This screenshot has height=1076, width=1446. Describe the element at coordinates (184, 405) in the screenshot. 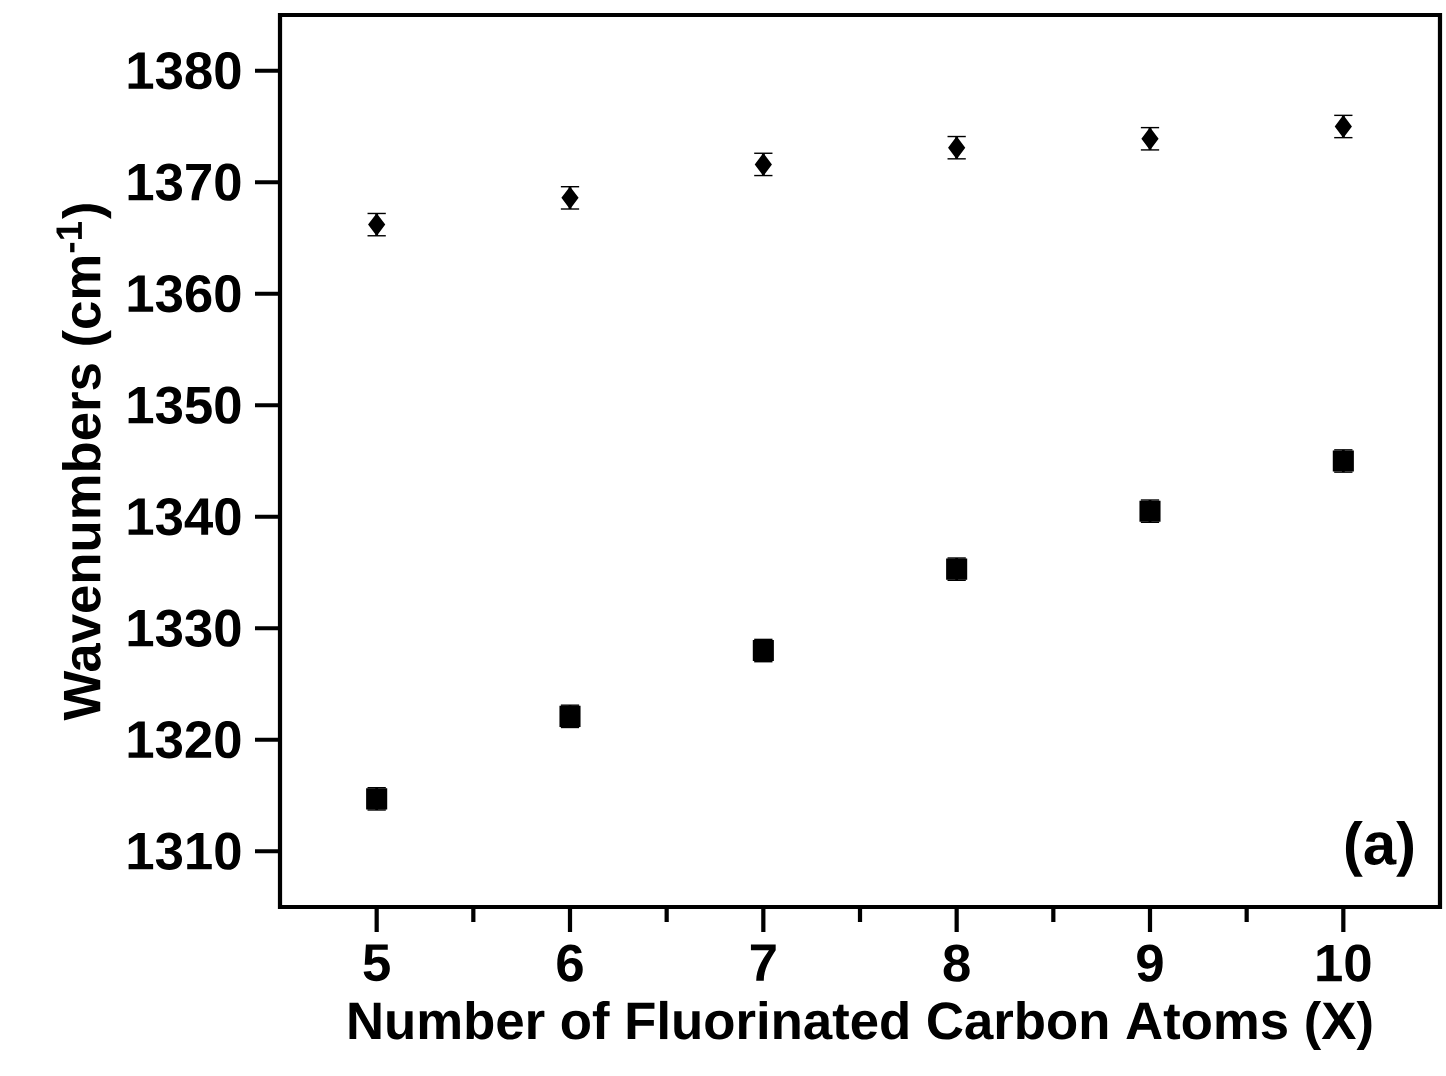

I see `y-tick-label: 1350` at that location.